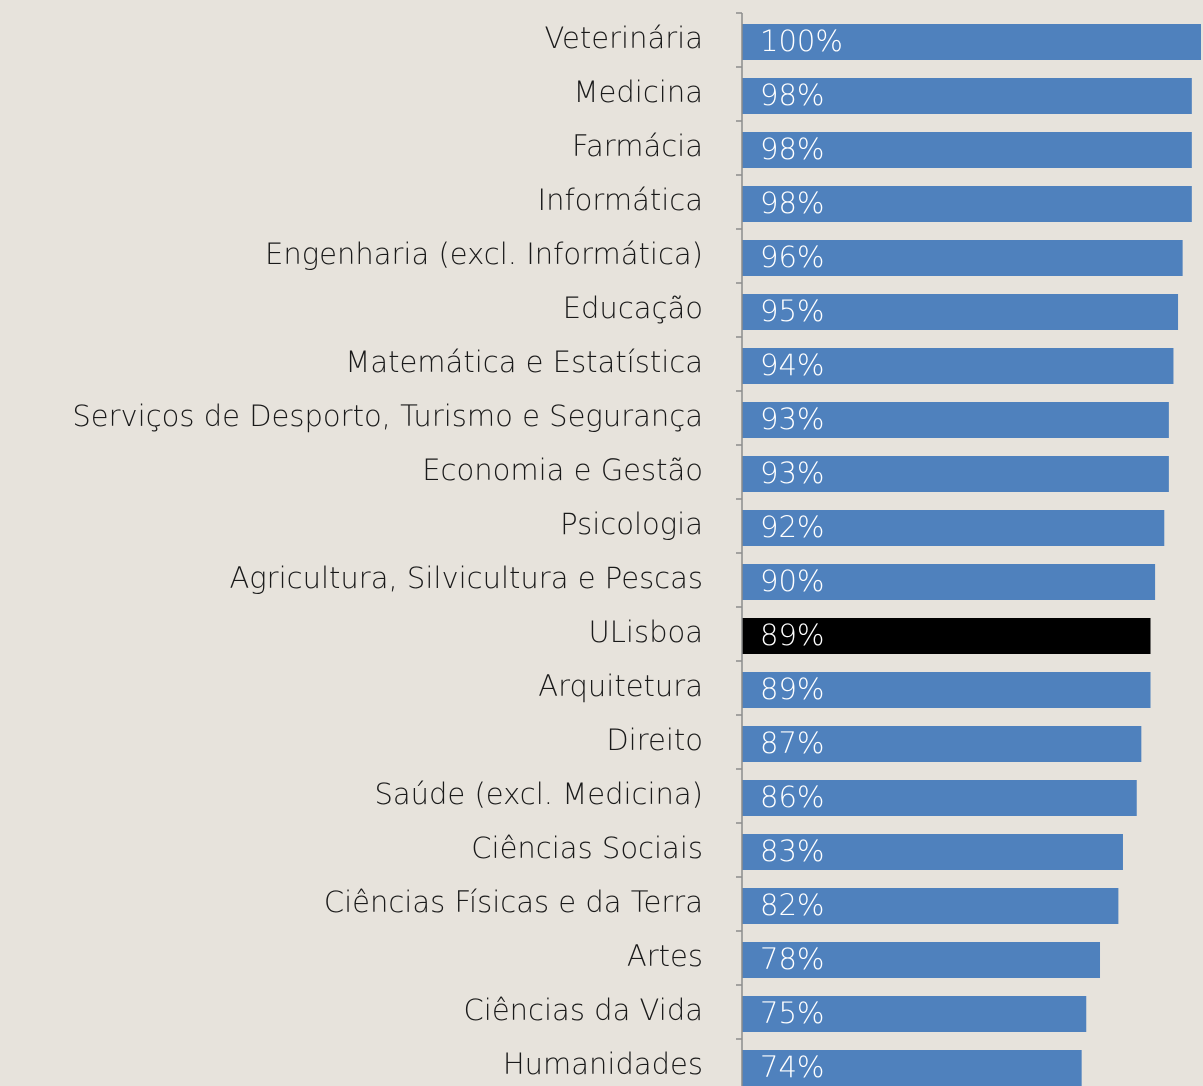 This screenshot has width=1203, height=1086. Describe the element at coordinates (620, 686) in the screenshot. I see `category-label: Arquitetura` at that location.